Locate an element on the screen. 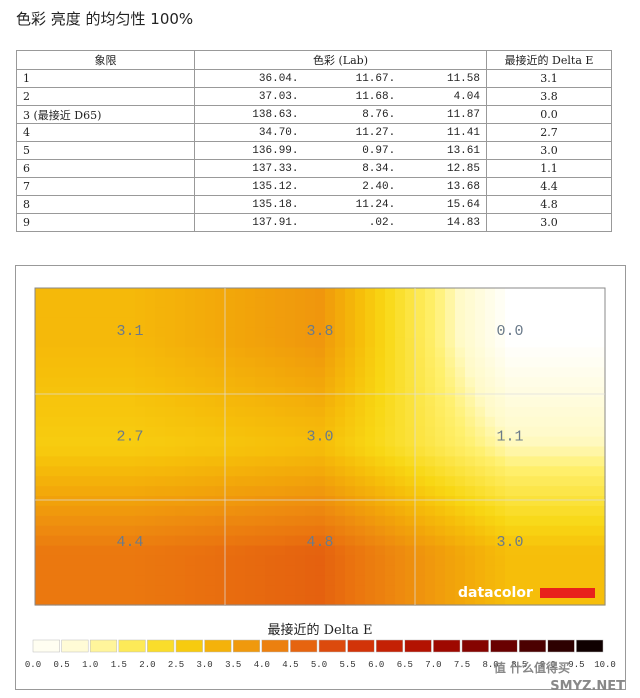  logo-bar is located at coordinates (567, 593).